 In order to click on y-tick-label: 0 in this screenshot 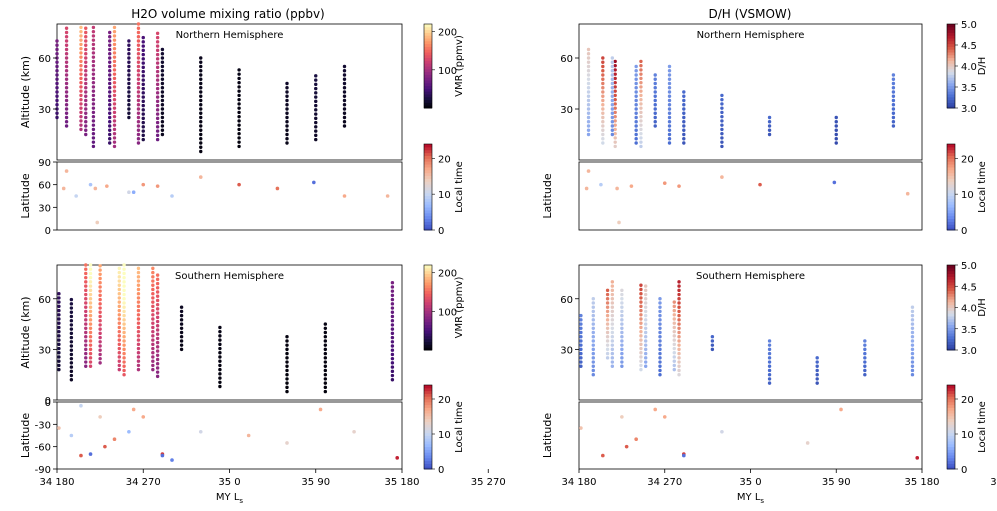, I will do `click(48, 231)`.